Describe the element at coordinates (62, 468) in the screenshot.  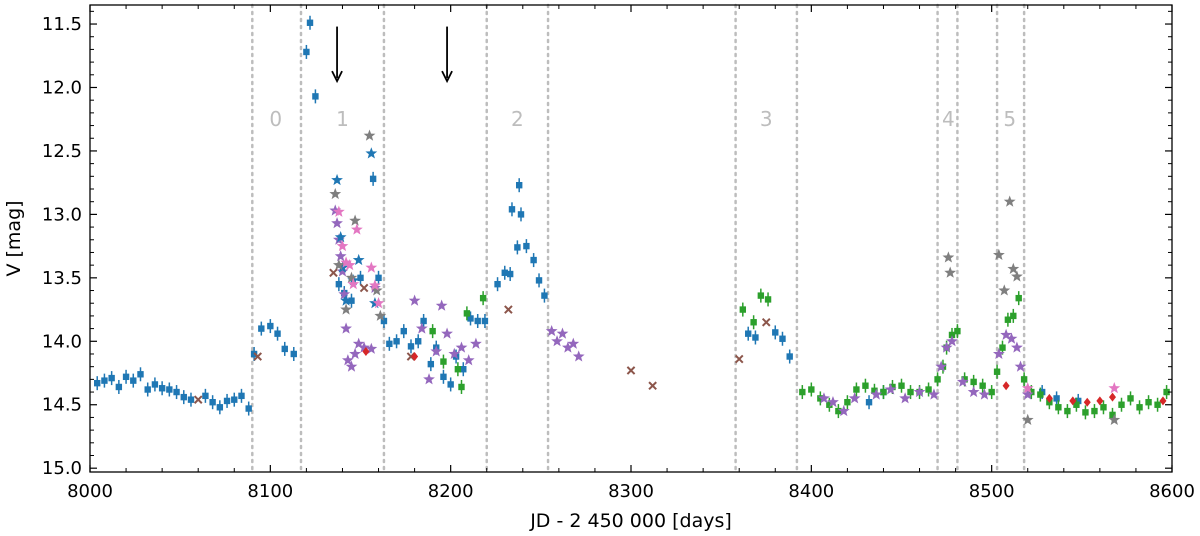
I see `y-tick-label: 15.0` at that location.